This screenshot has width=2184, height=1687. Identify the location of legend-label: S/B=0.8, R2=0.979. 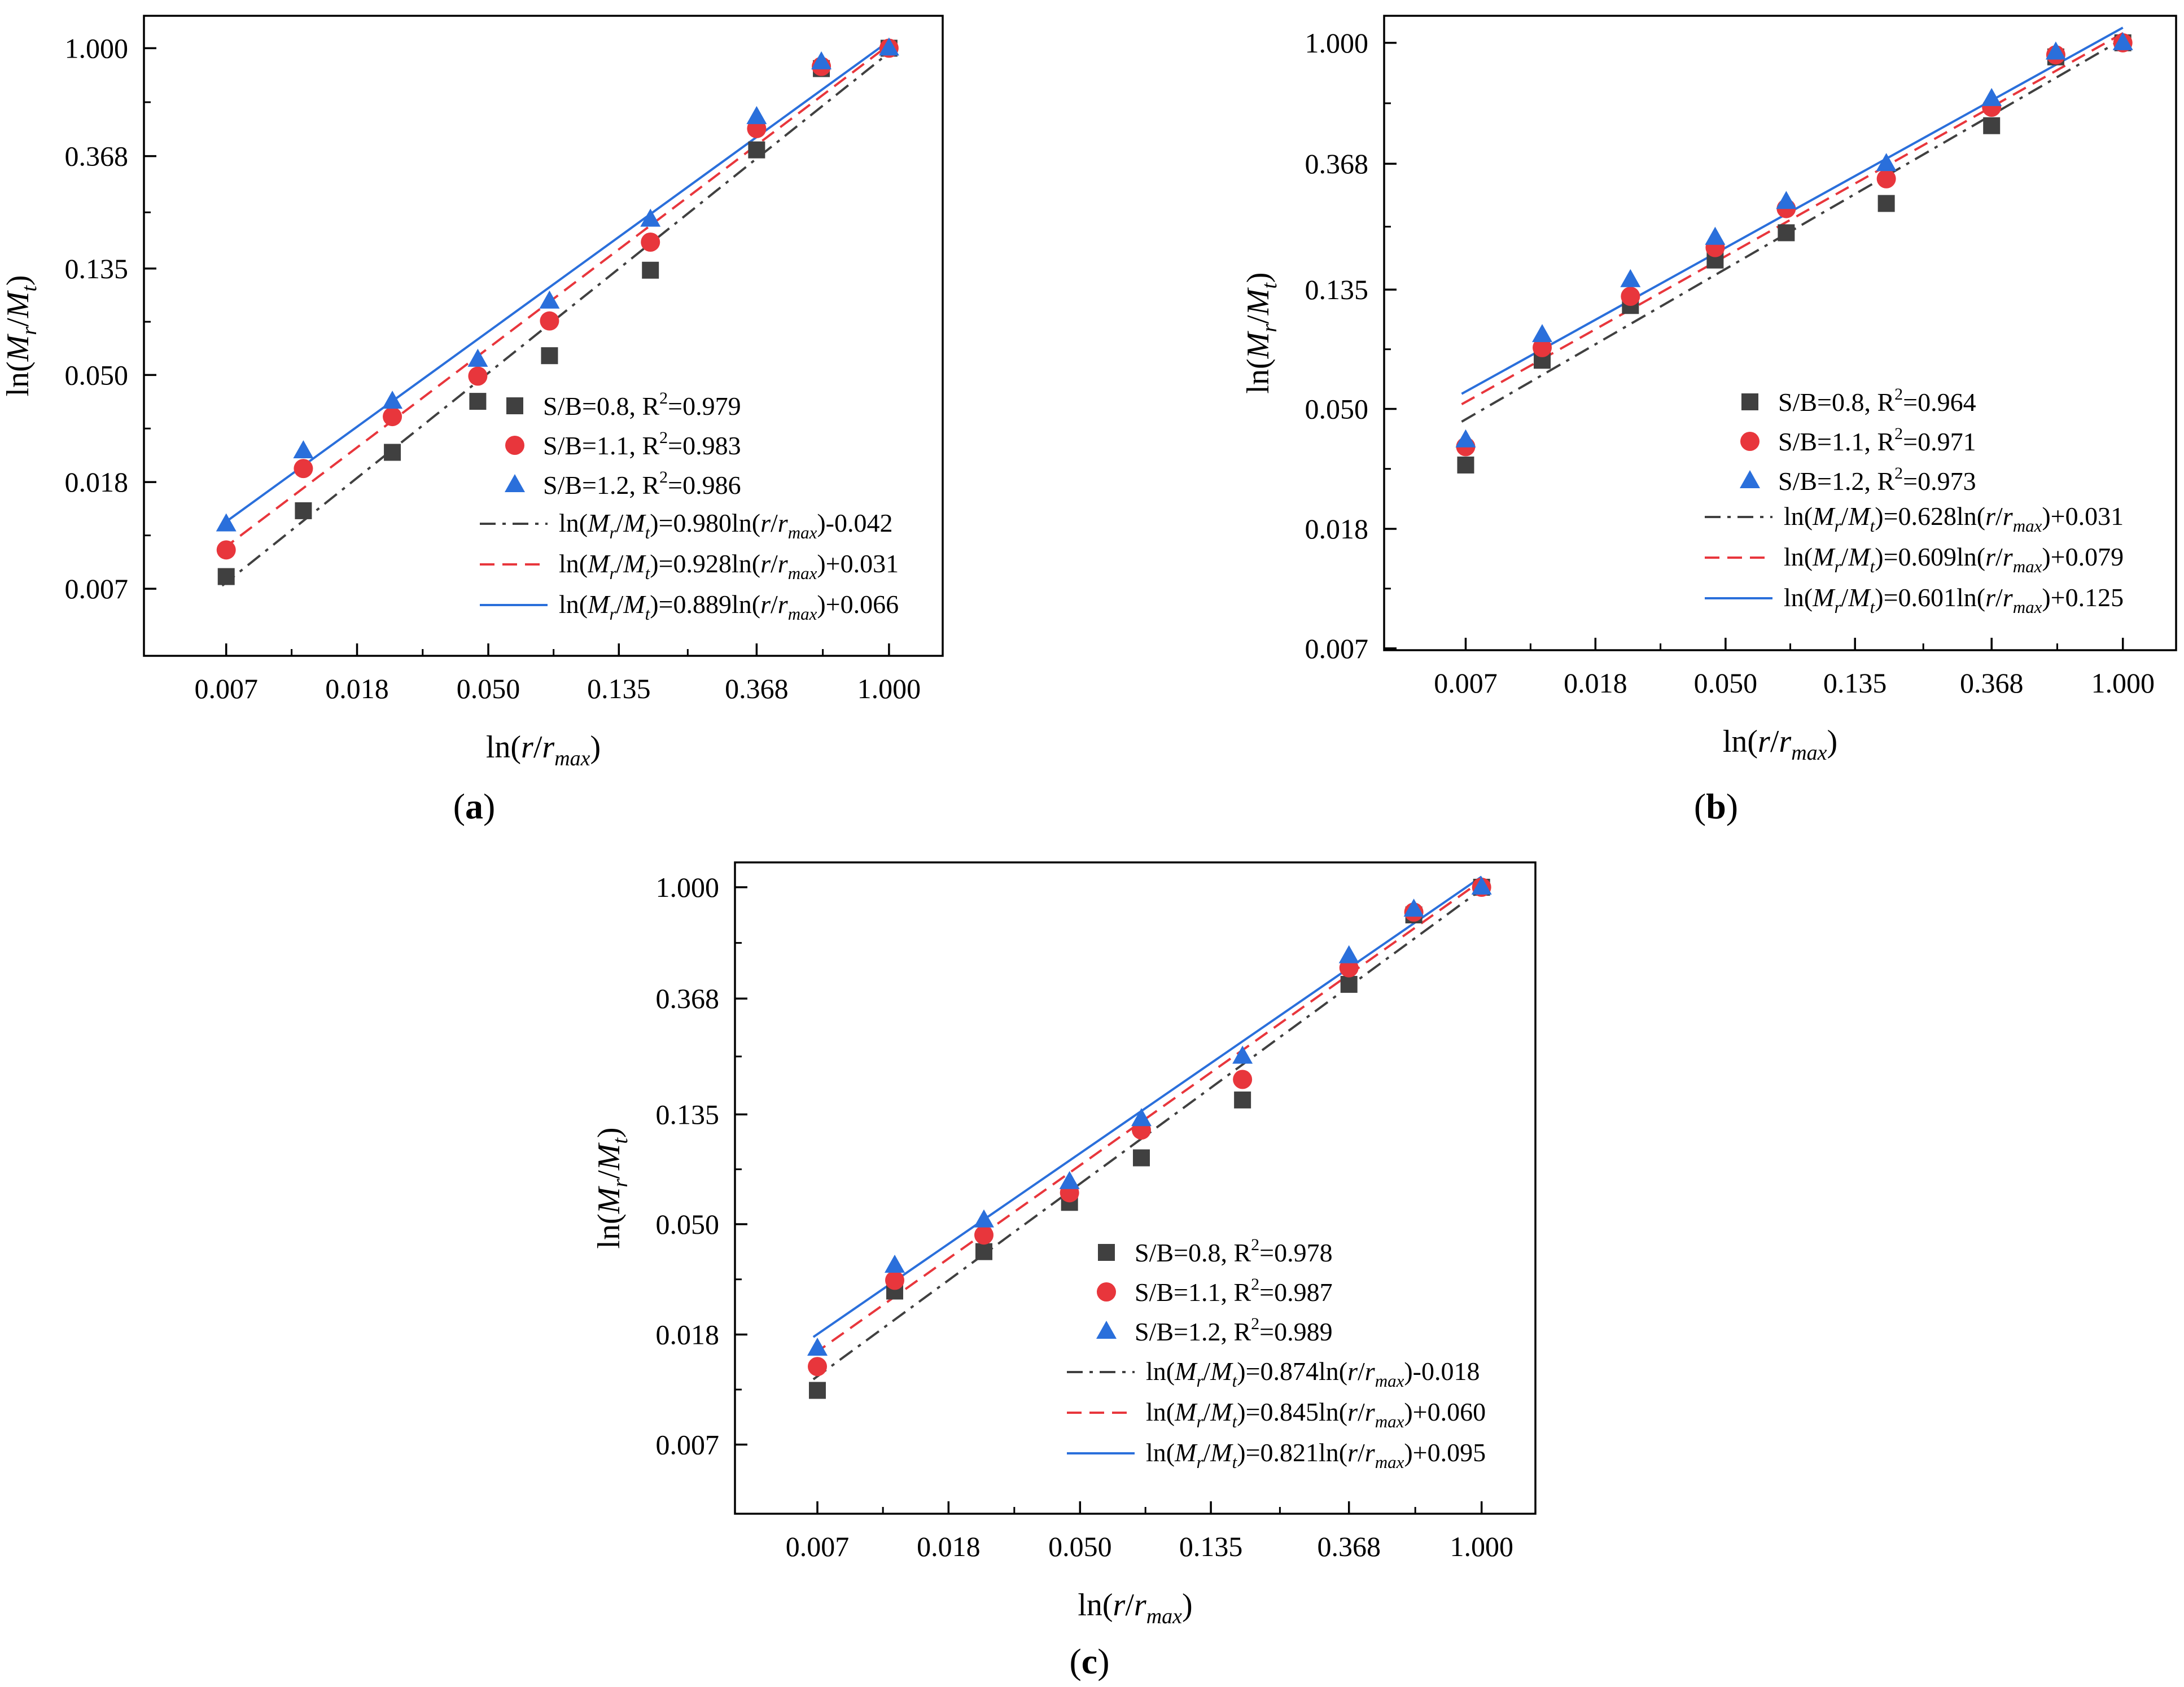
(642, 404).